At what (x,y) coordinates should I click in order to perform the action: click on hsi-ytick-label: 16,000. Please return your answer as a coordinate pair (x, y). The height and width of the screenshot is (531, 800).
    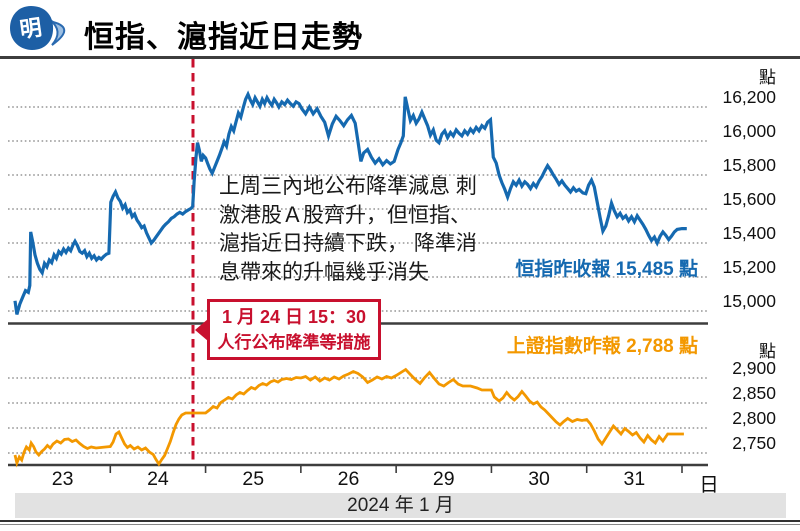
    Looking at the image, I should click on (749, 131).